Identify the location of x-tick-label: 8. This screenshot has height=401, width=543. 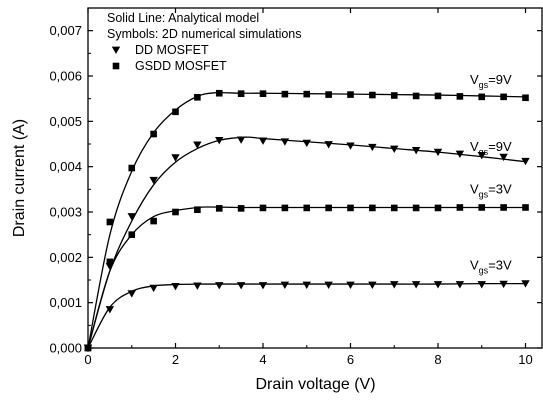
(437, 359).